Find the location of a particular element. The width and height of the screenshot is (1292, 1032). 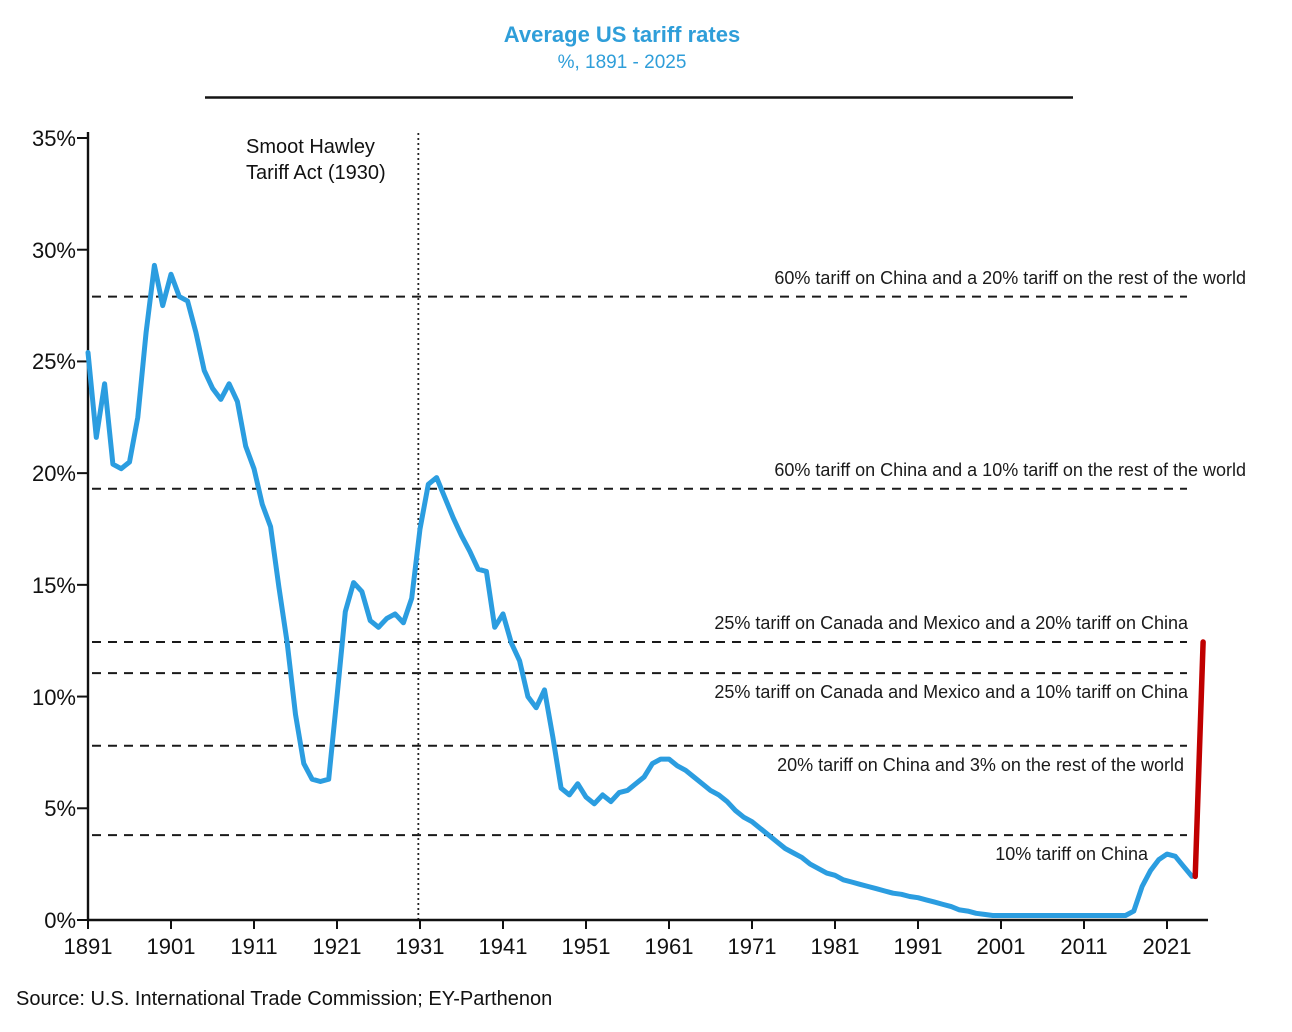

x-tick-label: 1931 is located at coordinates (420, 946).